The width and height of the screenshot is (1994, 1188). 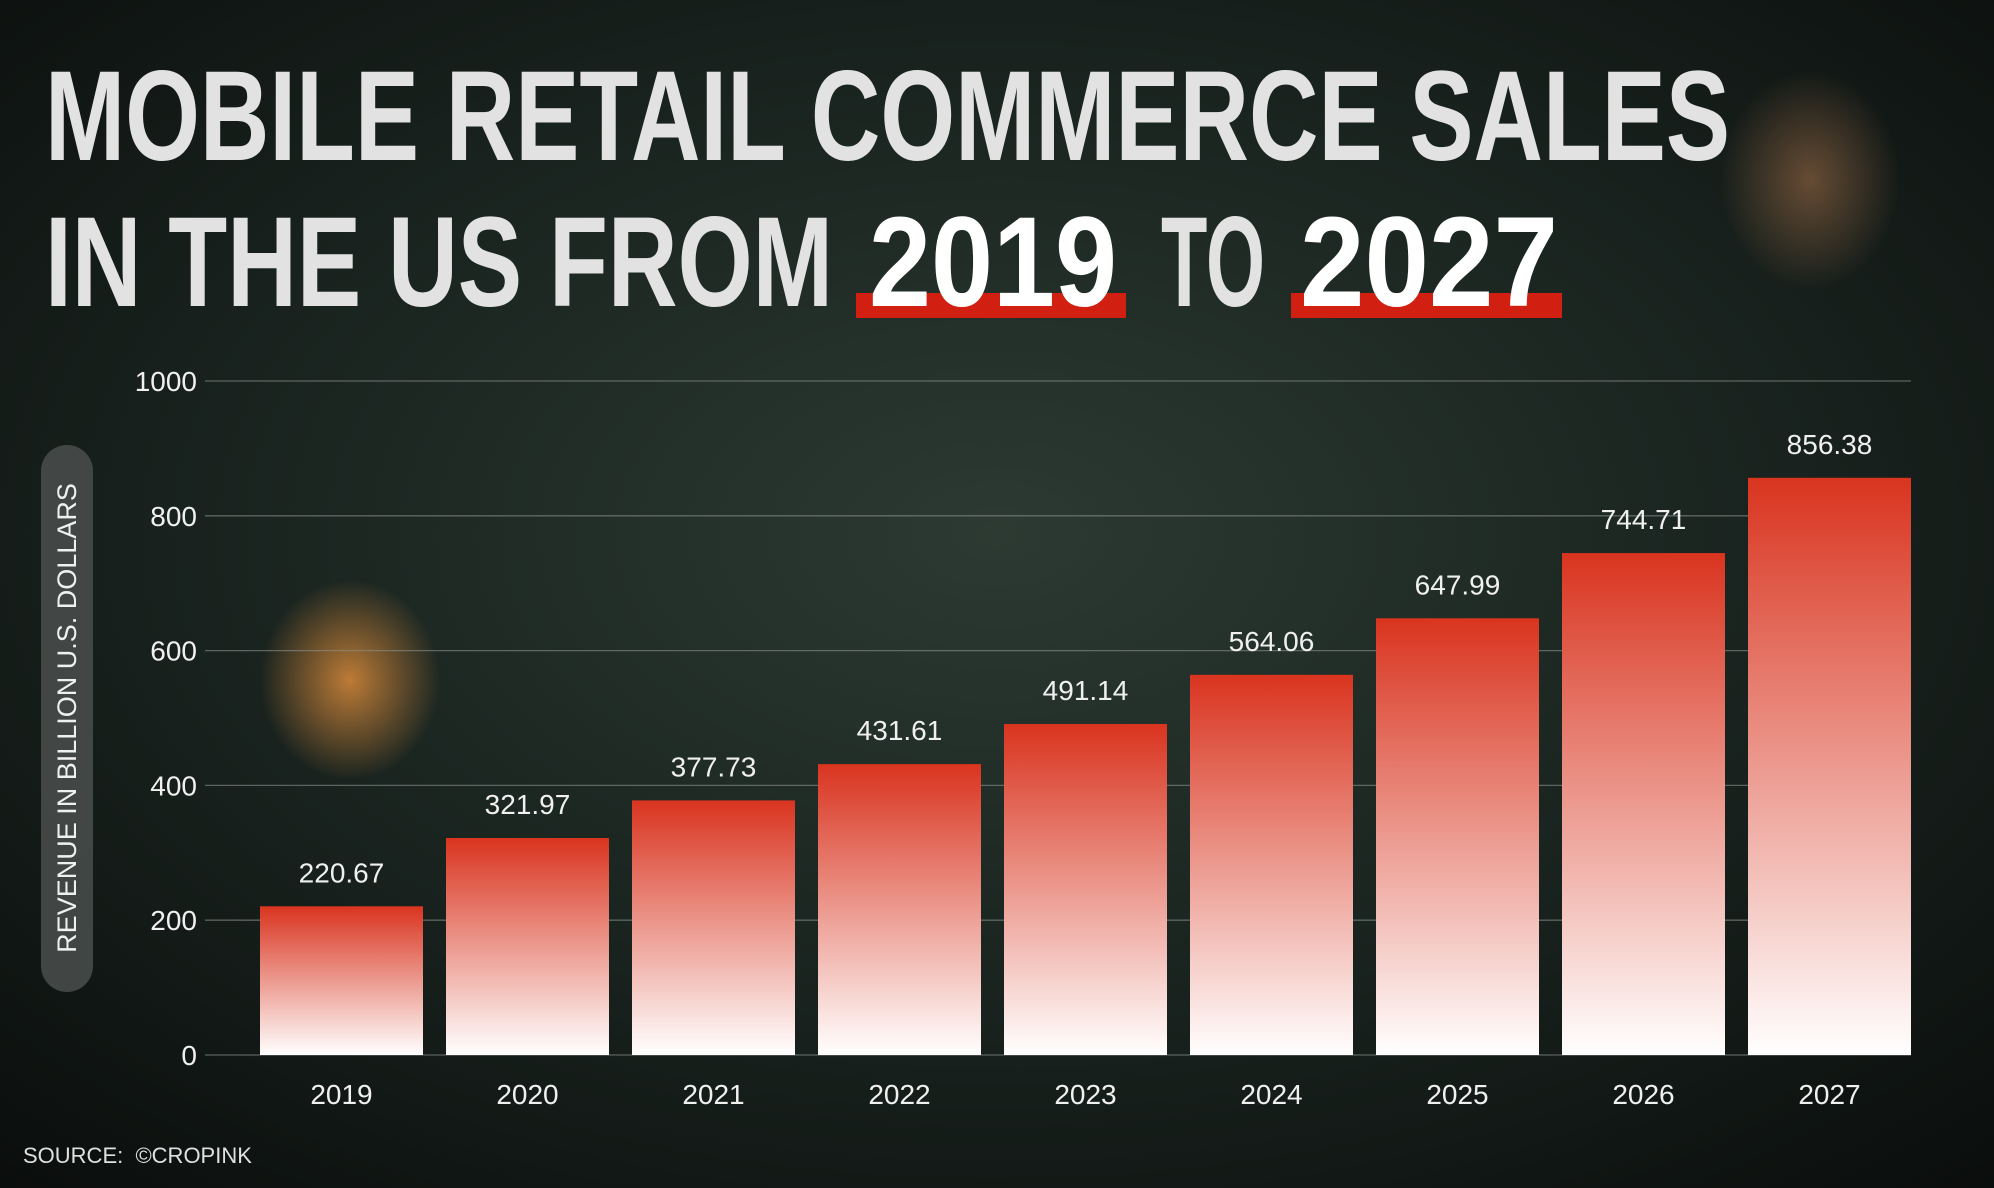 I want to click on value-label: 431.61, so click(x=900, y=730).